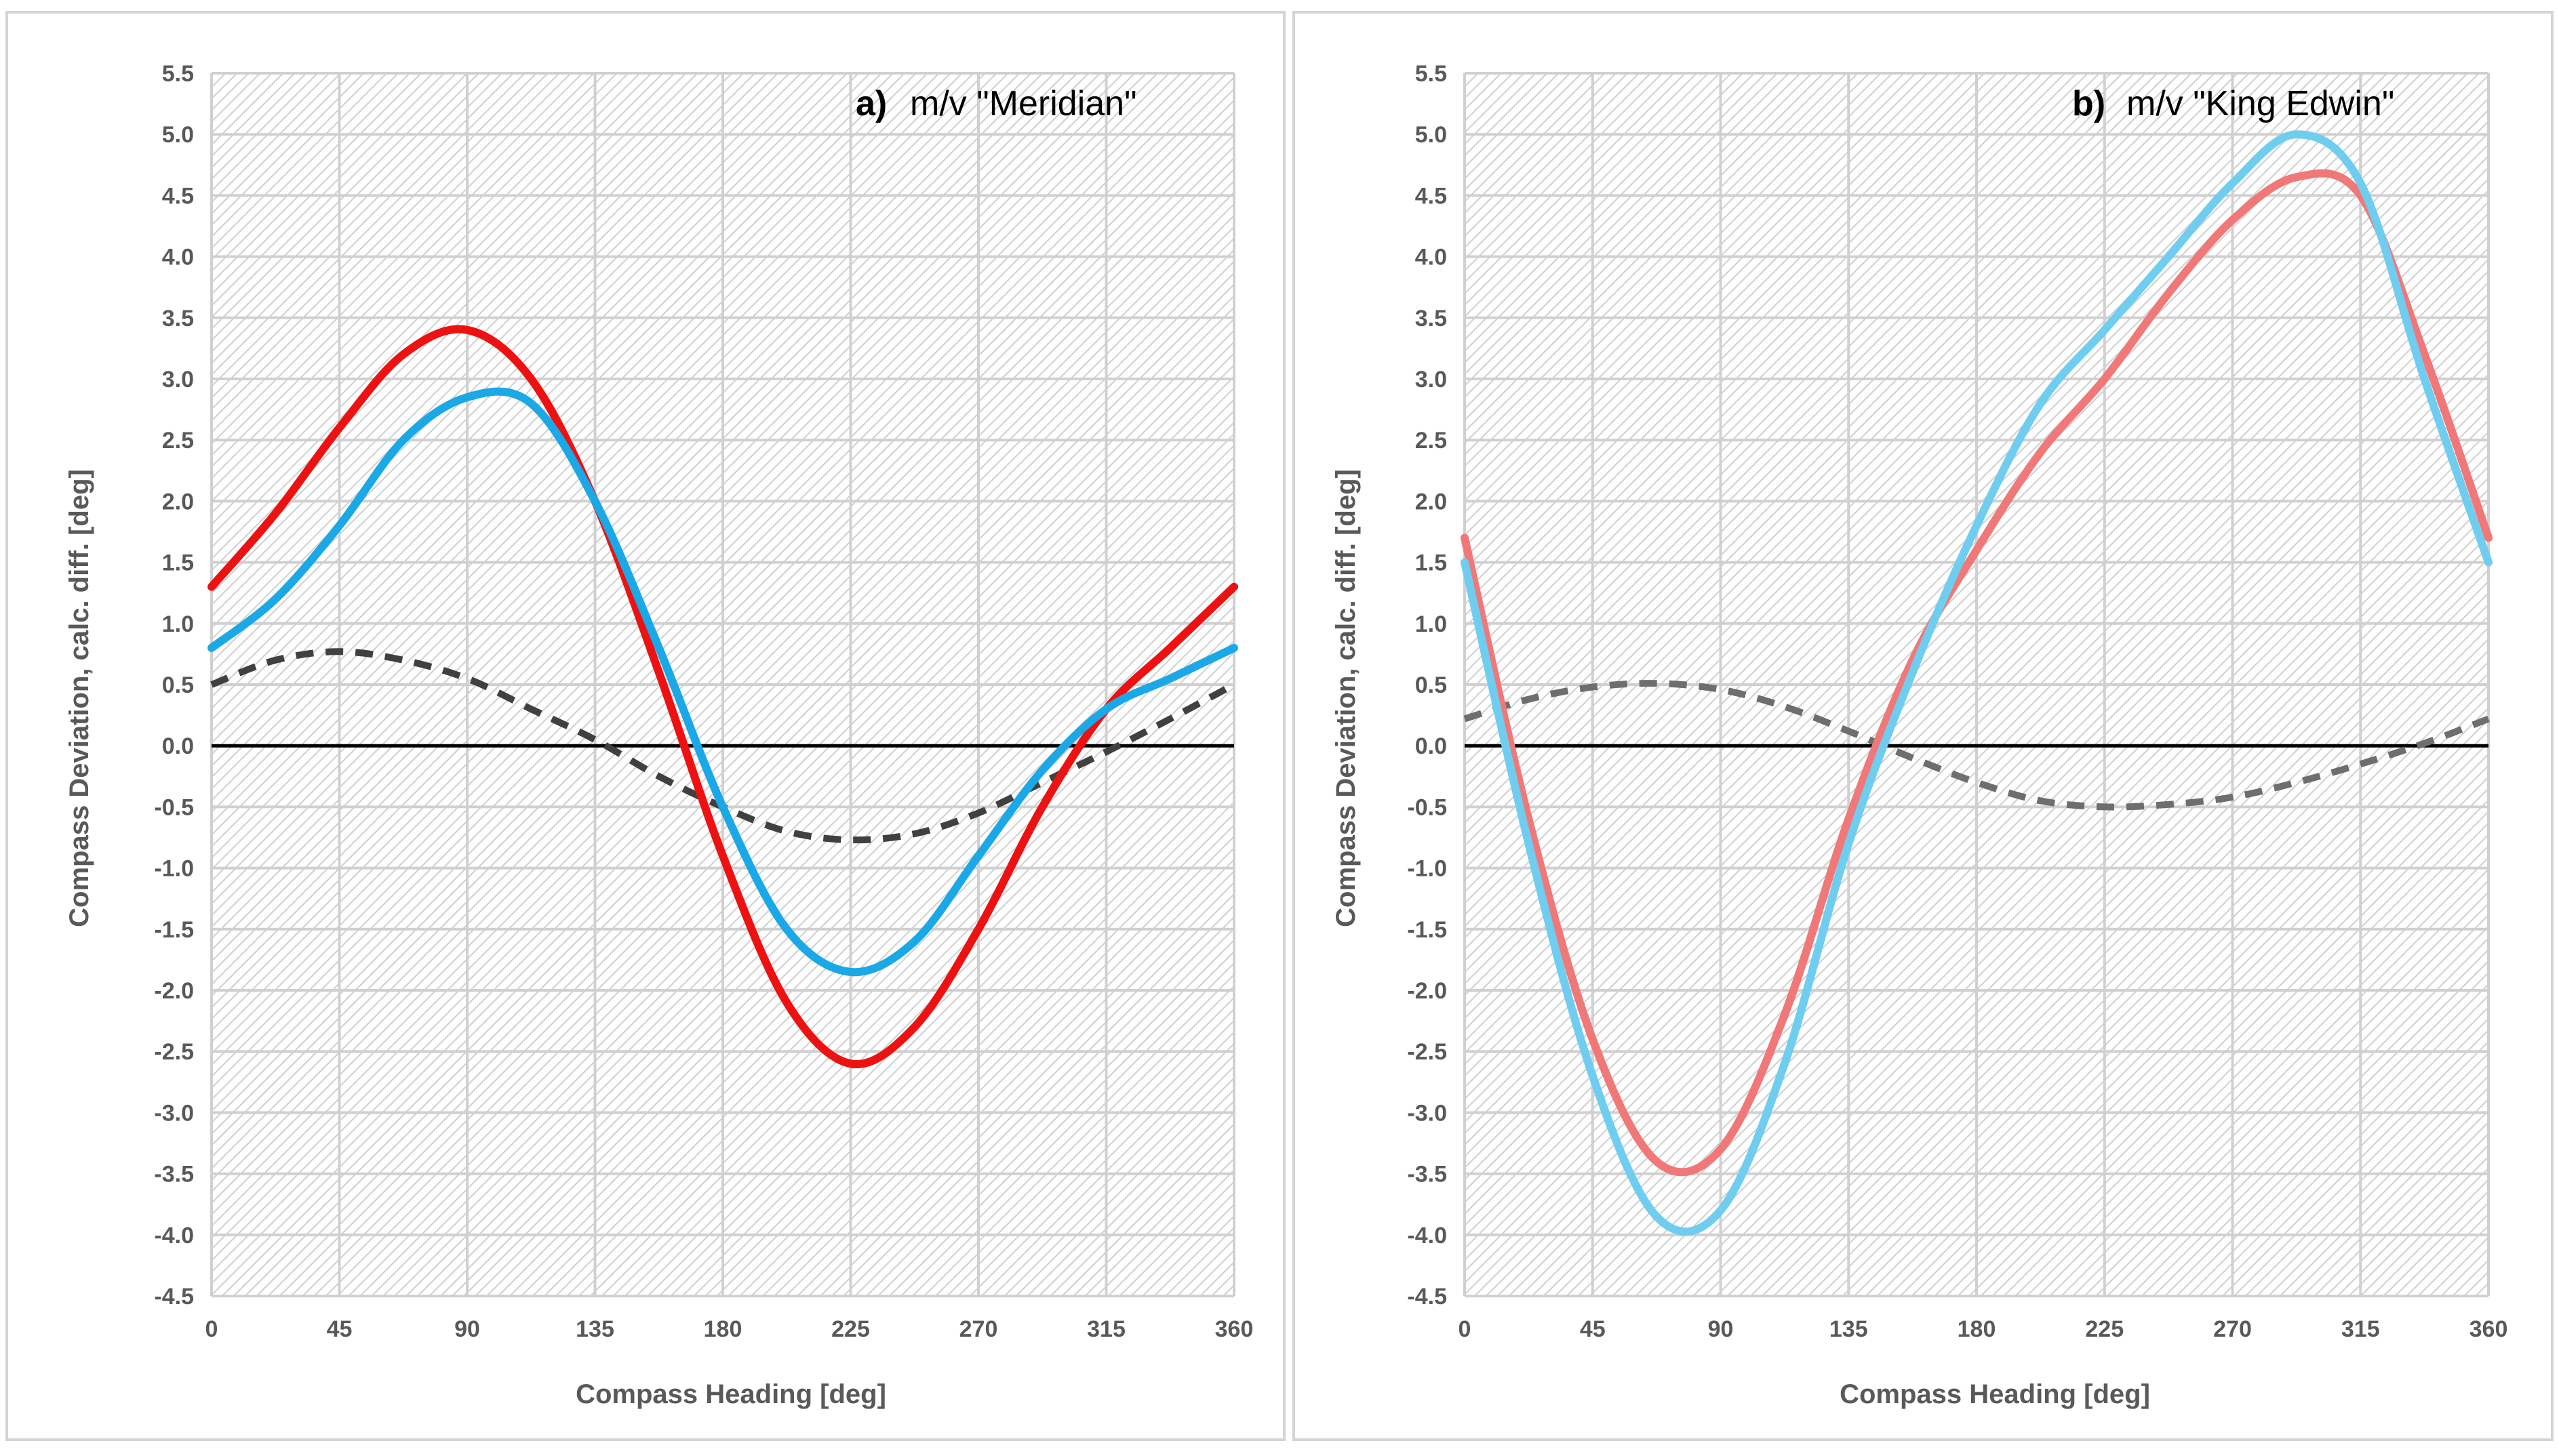 The image size is (2559, 1456). Describe the element at coordinates (1976, 745) in the screenshot. I see `series-line-dashed` at that location.